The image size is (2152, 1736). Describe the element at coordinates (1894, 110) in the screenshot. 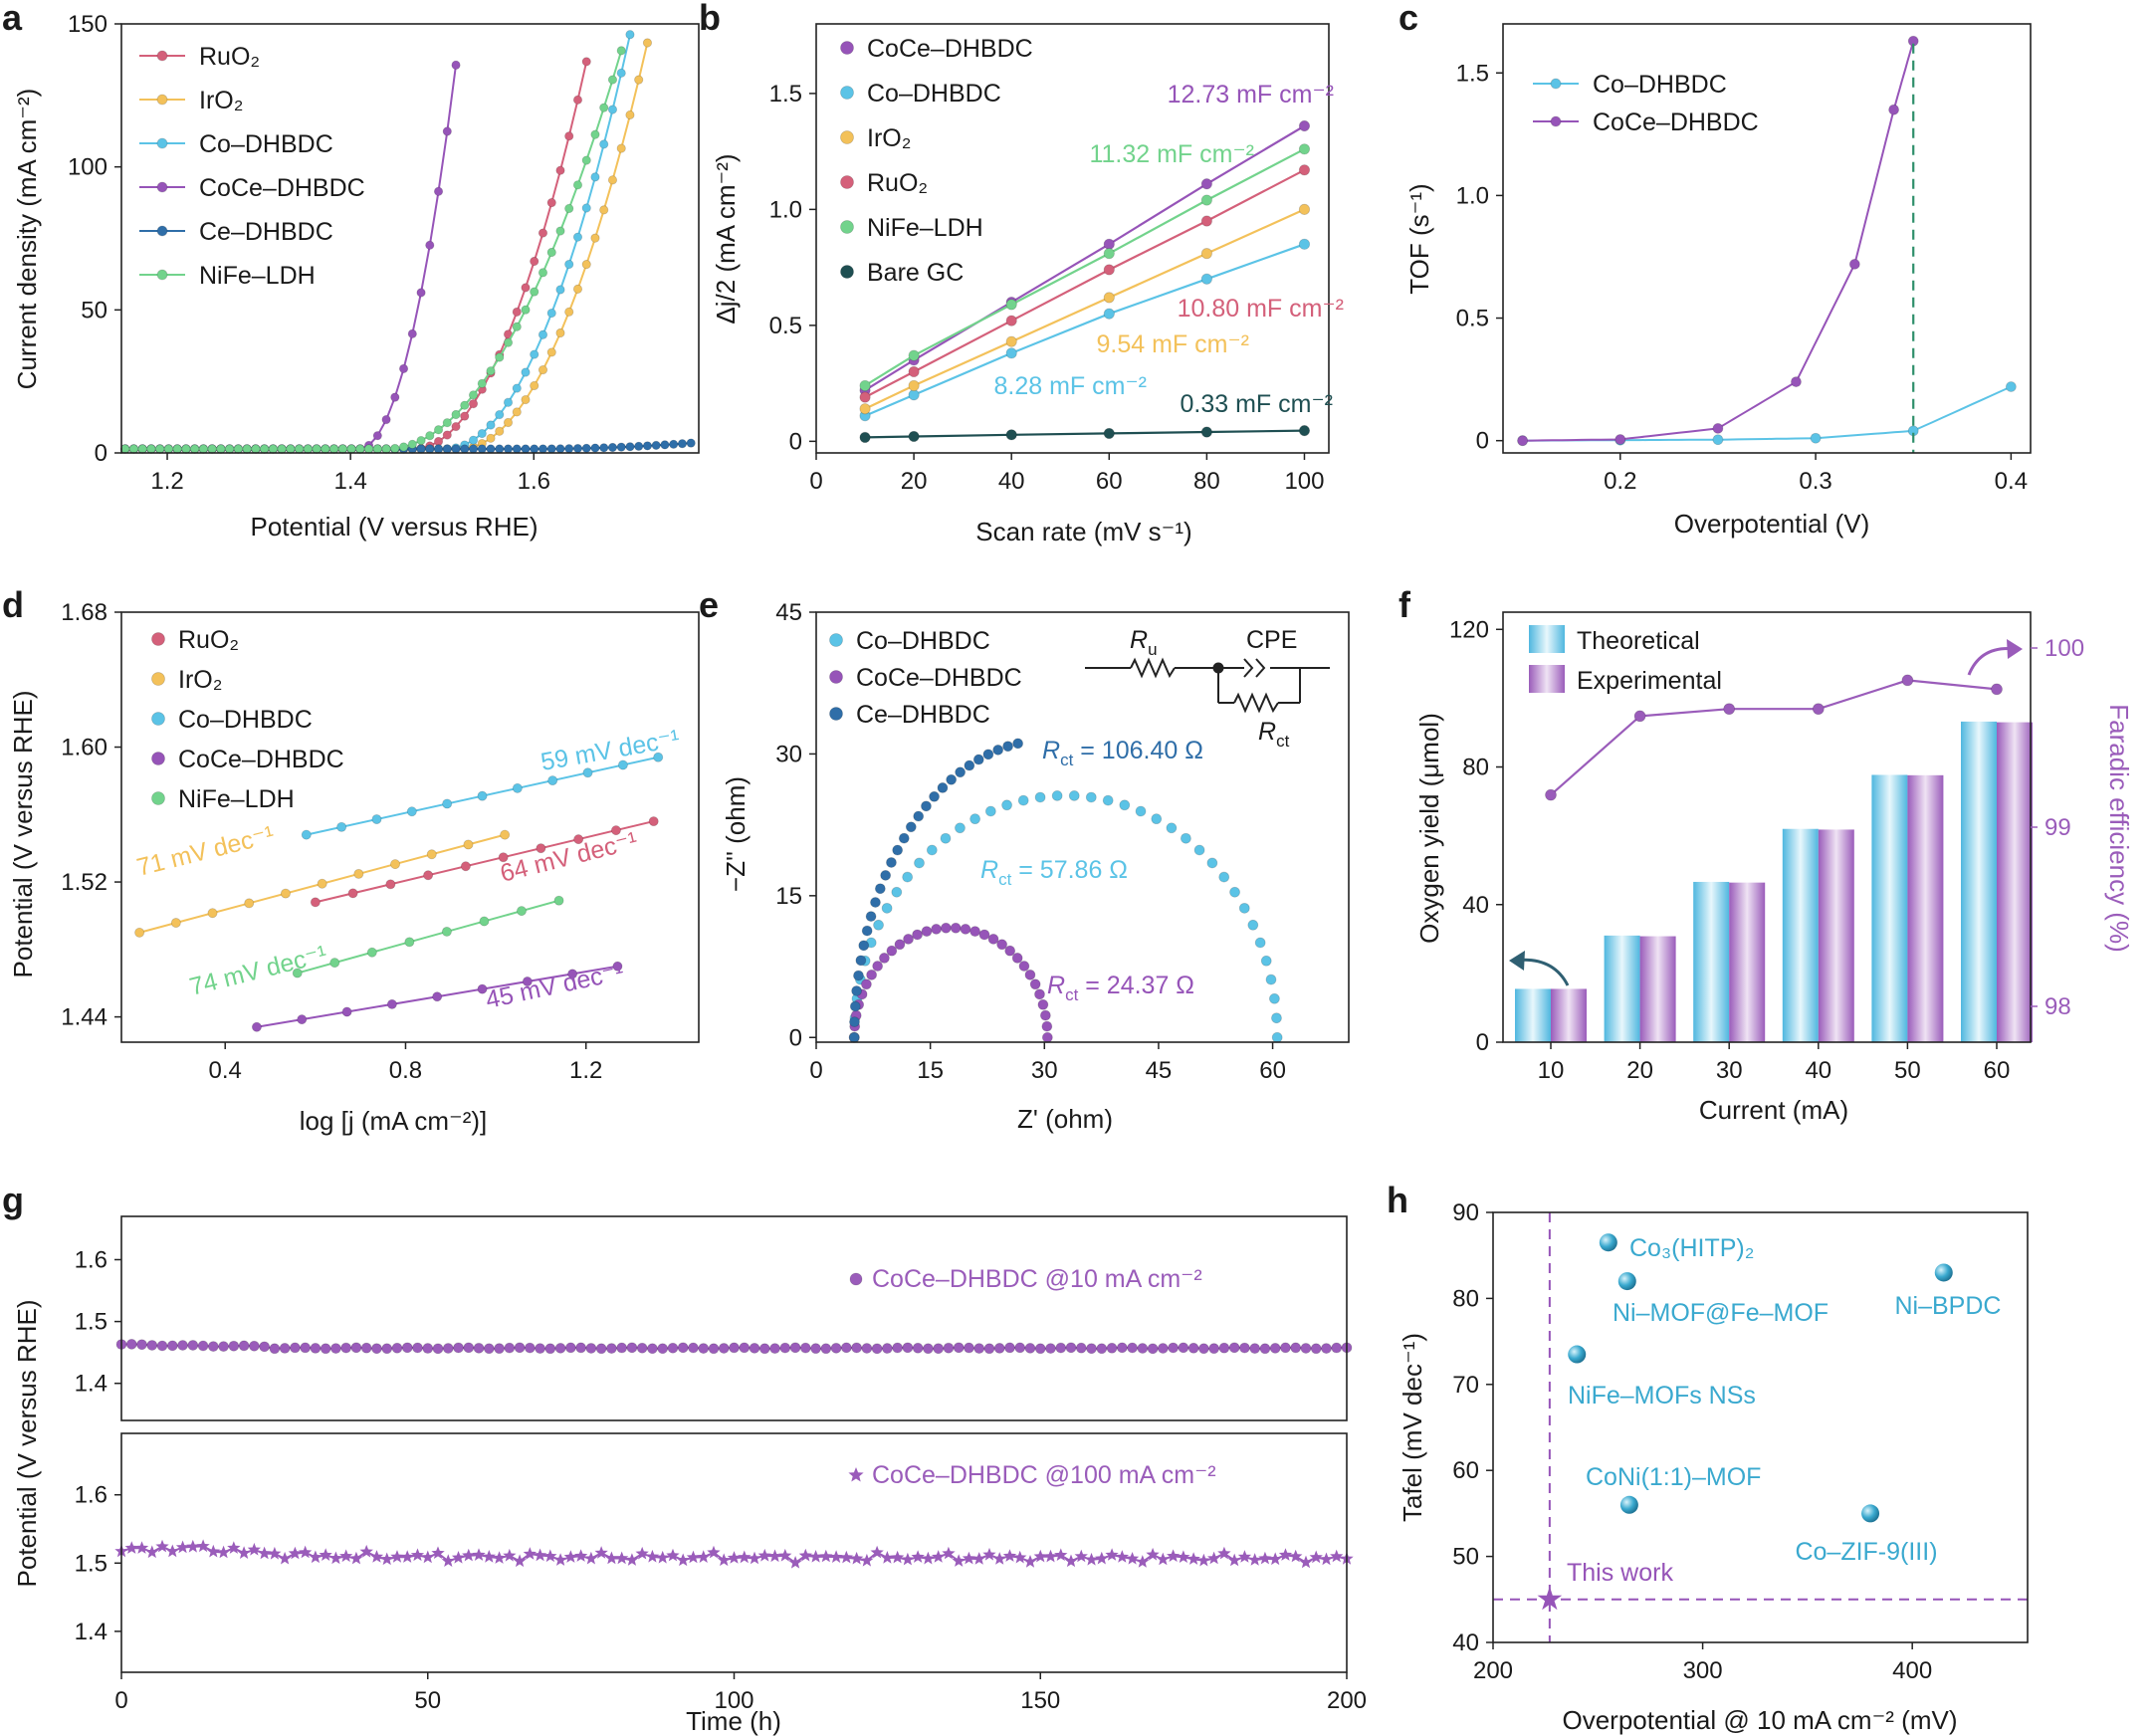

I see `tof-point` at that location.